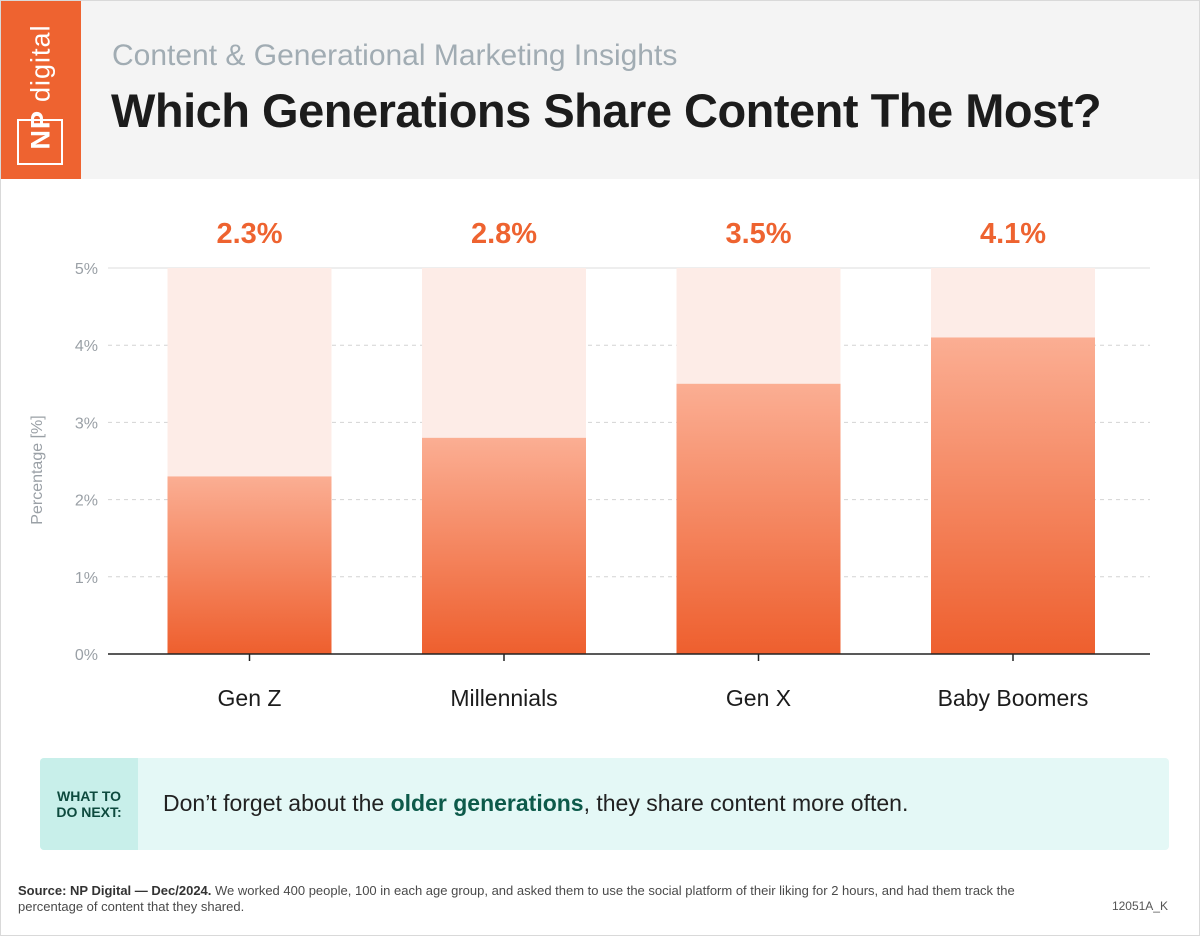  Describe the element at coordinates (487, 803) in the screenshot. I see `callout-emphasis: older generations` at that location.